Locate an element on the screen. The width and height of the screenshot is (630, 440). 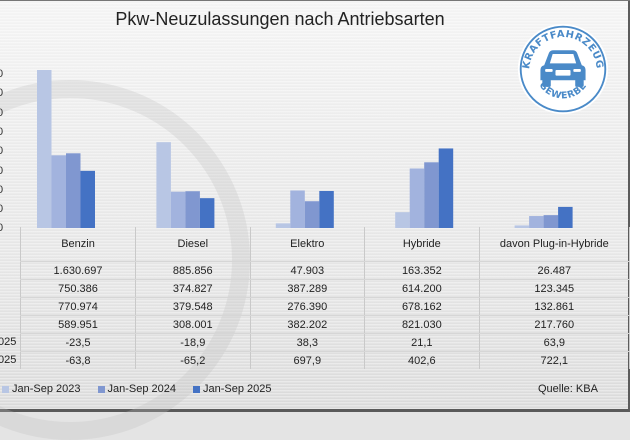
car-icon is located at coordinates (563, 68).